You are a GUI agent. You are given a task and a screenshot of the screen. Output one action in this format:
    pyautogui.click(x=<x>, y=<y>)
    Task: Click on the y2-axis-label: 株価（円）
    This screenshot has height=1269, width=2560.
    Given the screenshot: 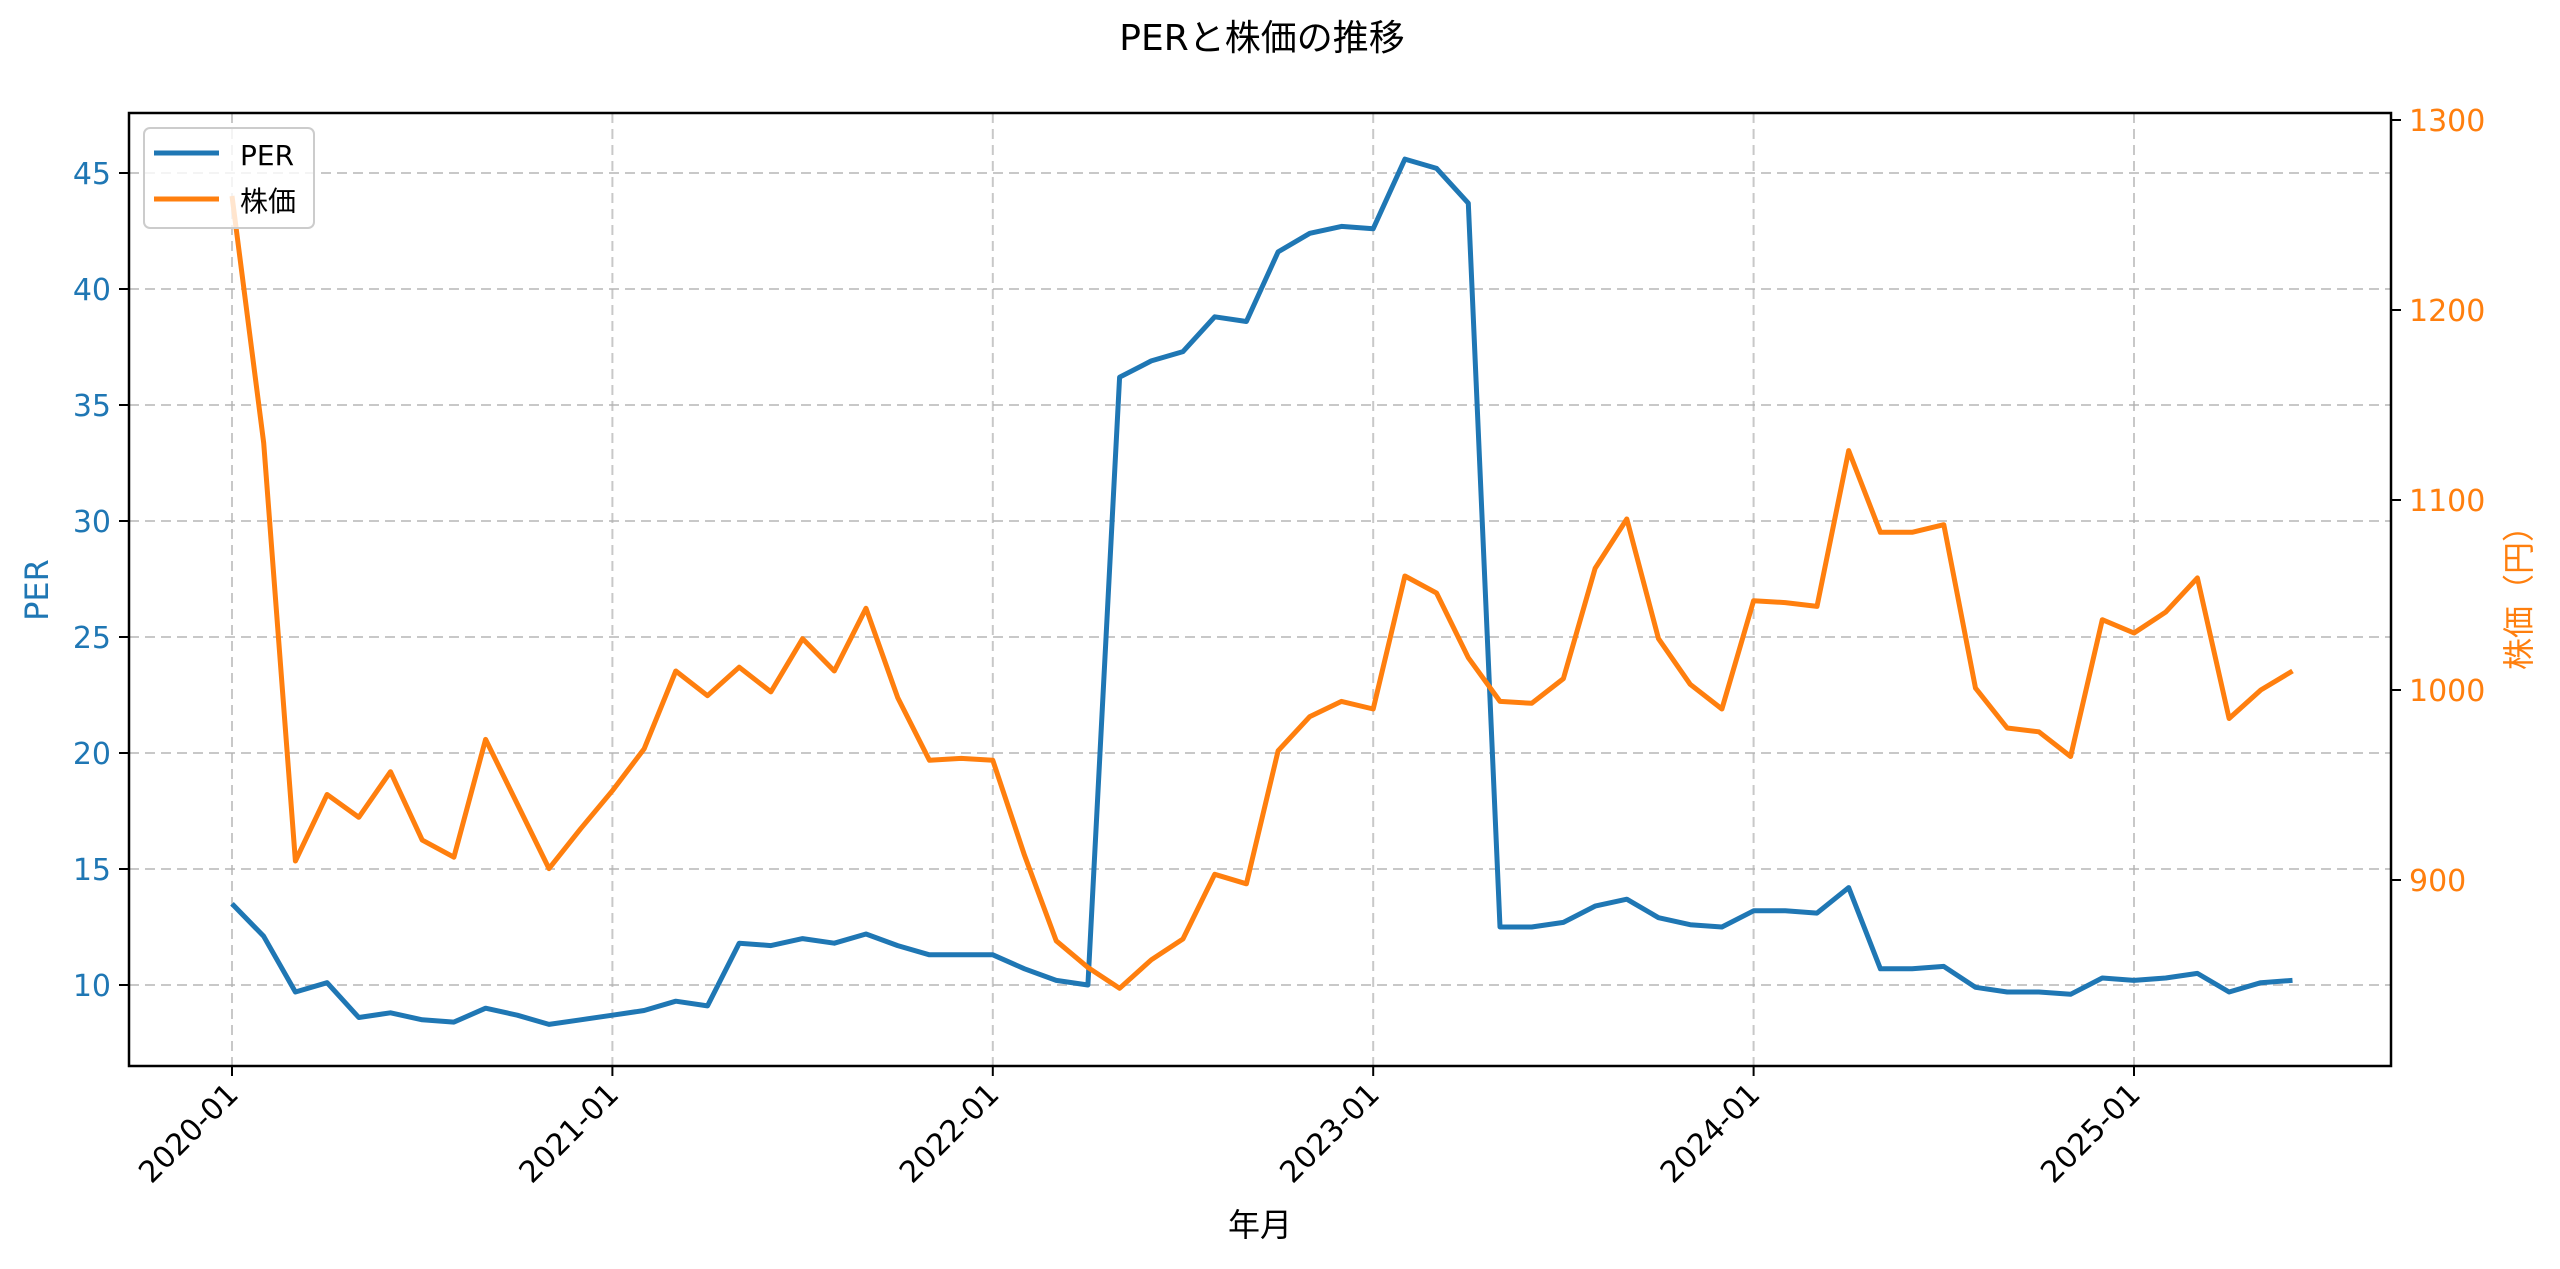 What is the action you would take?
    pyautogui.click(x=2519, y=590)
    